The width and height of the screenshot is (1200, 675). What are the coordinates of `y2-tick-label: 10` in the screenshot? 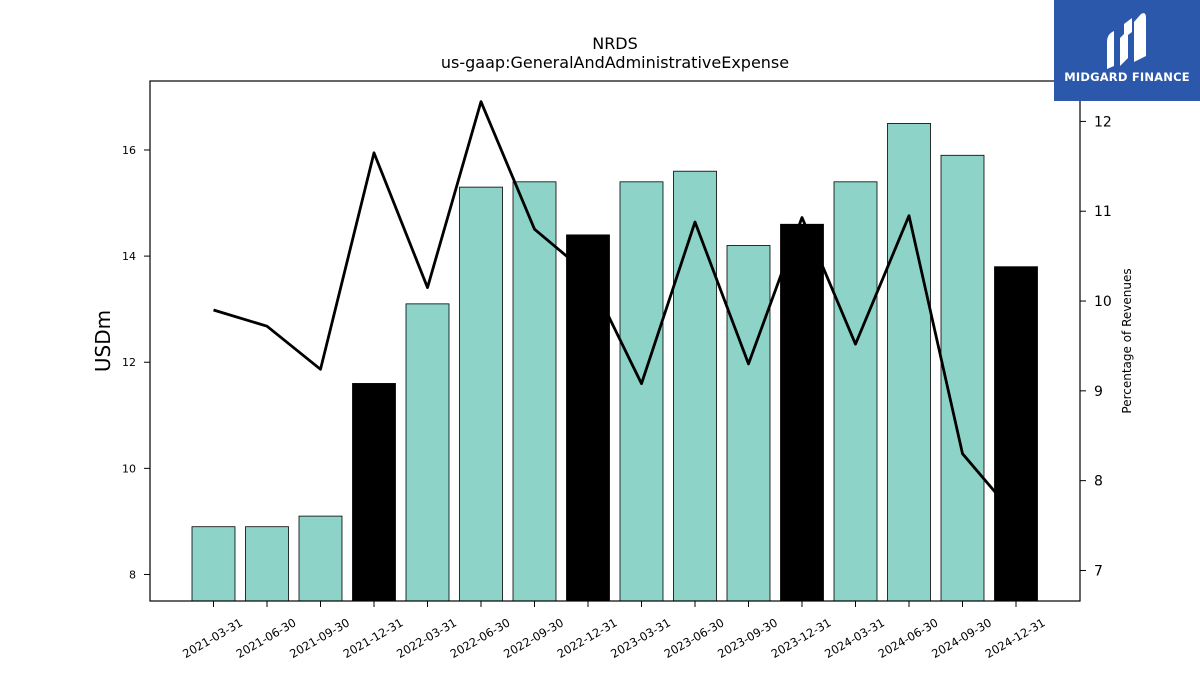 It's located at (1103, 302).